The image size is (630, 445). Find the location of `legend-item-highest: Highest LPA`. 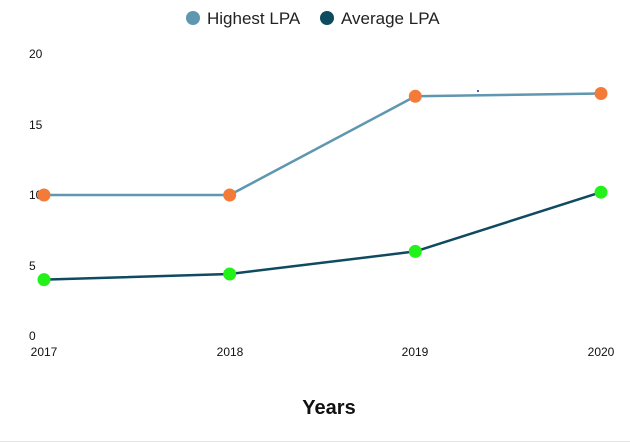

legend-item-highest: Highest LPA is located at coordinates (243, 18).